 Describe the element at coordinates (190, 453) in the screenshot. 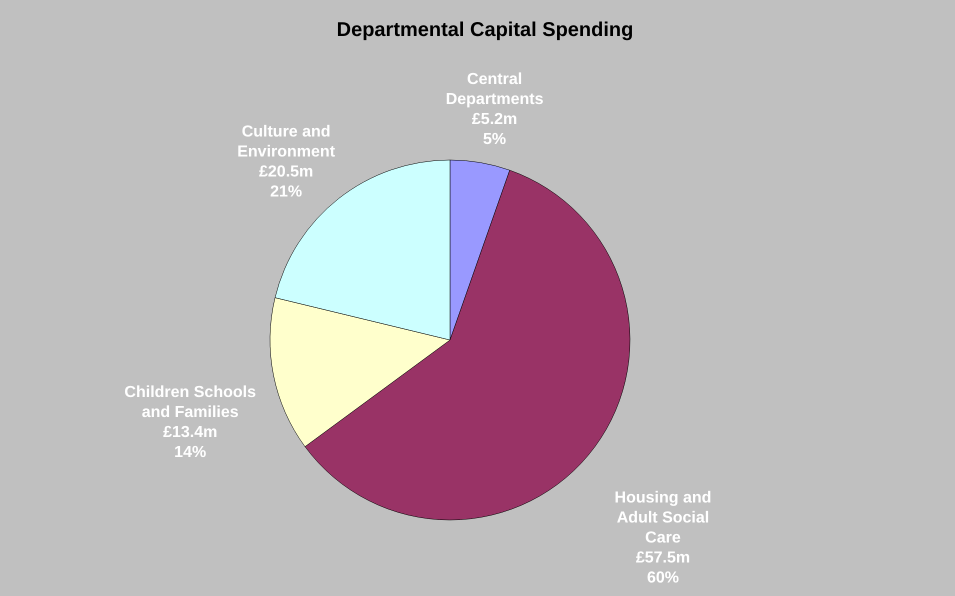

I see `text: 14%` at that location.